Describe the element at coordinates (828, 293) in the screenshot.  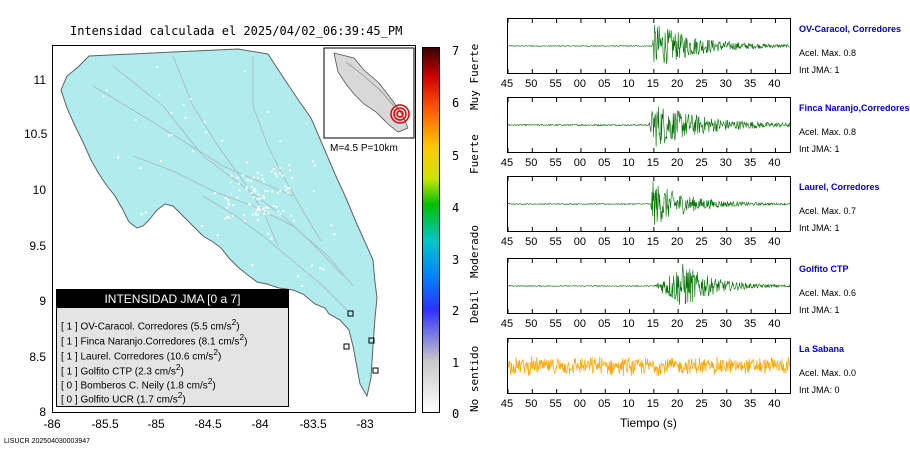
I see `station-accel-max: Acel. Max. 0.6` at that location.